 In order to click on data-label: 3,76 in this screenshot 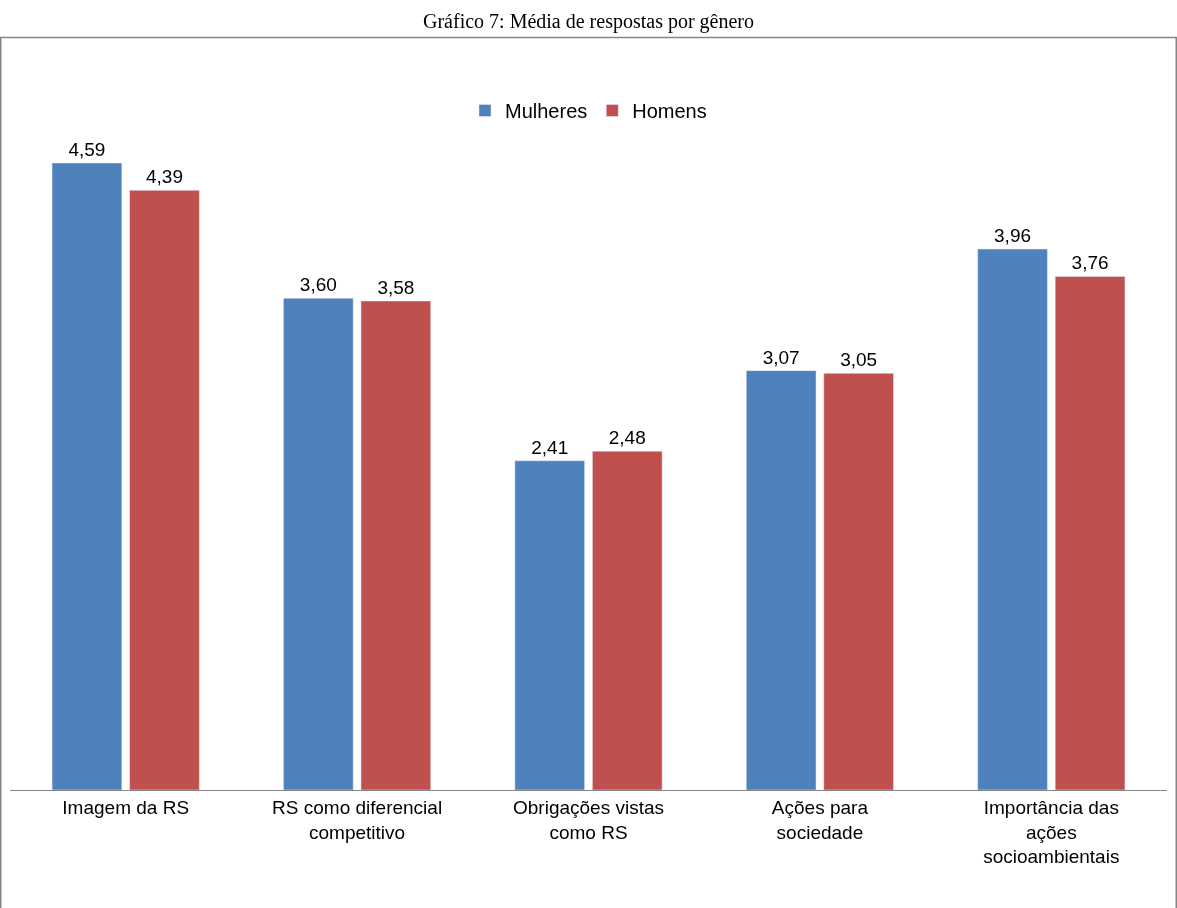, I will do `click(1090, 263)`.